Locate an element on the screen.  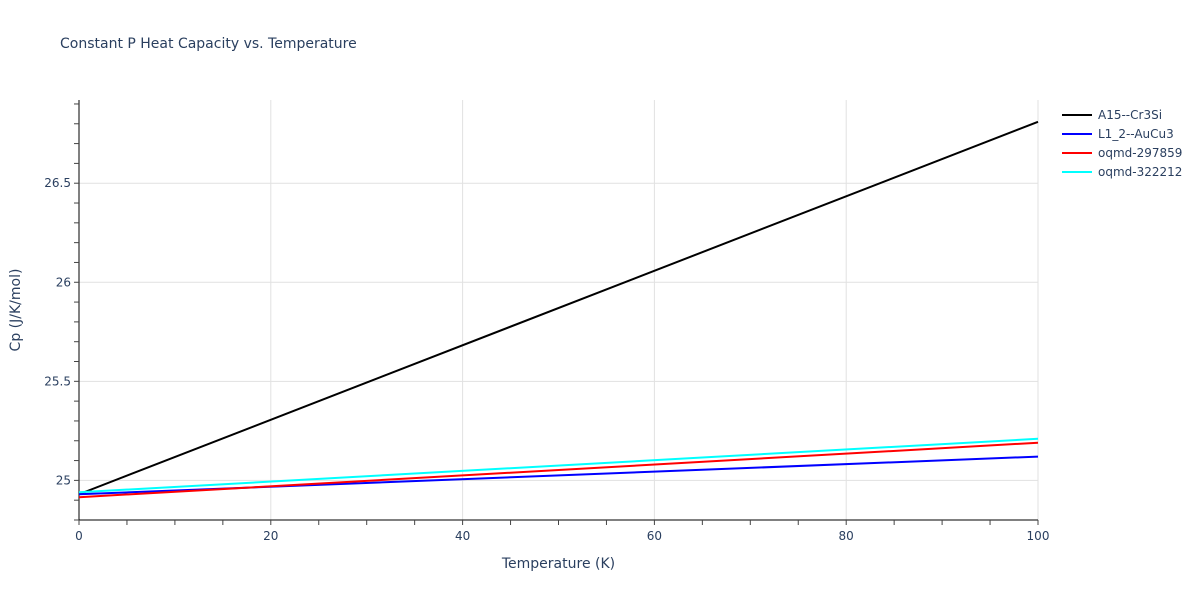
y-tick-label: 25.5 is located at coordinates (57, 381).